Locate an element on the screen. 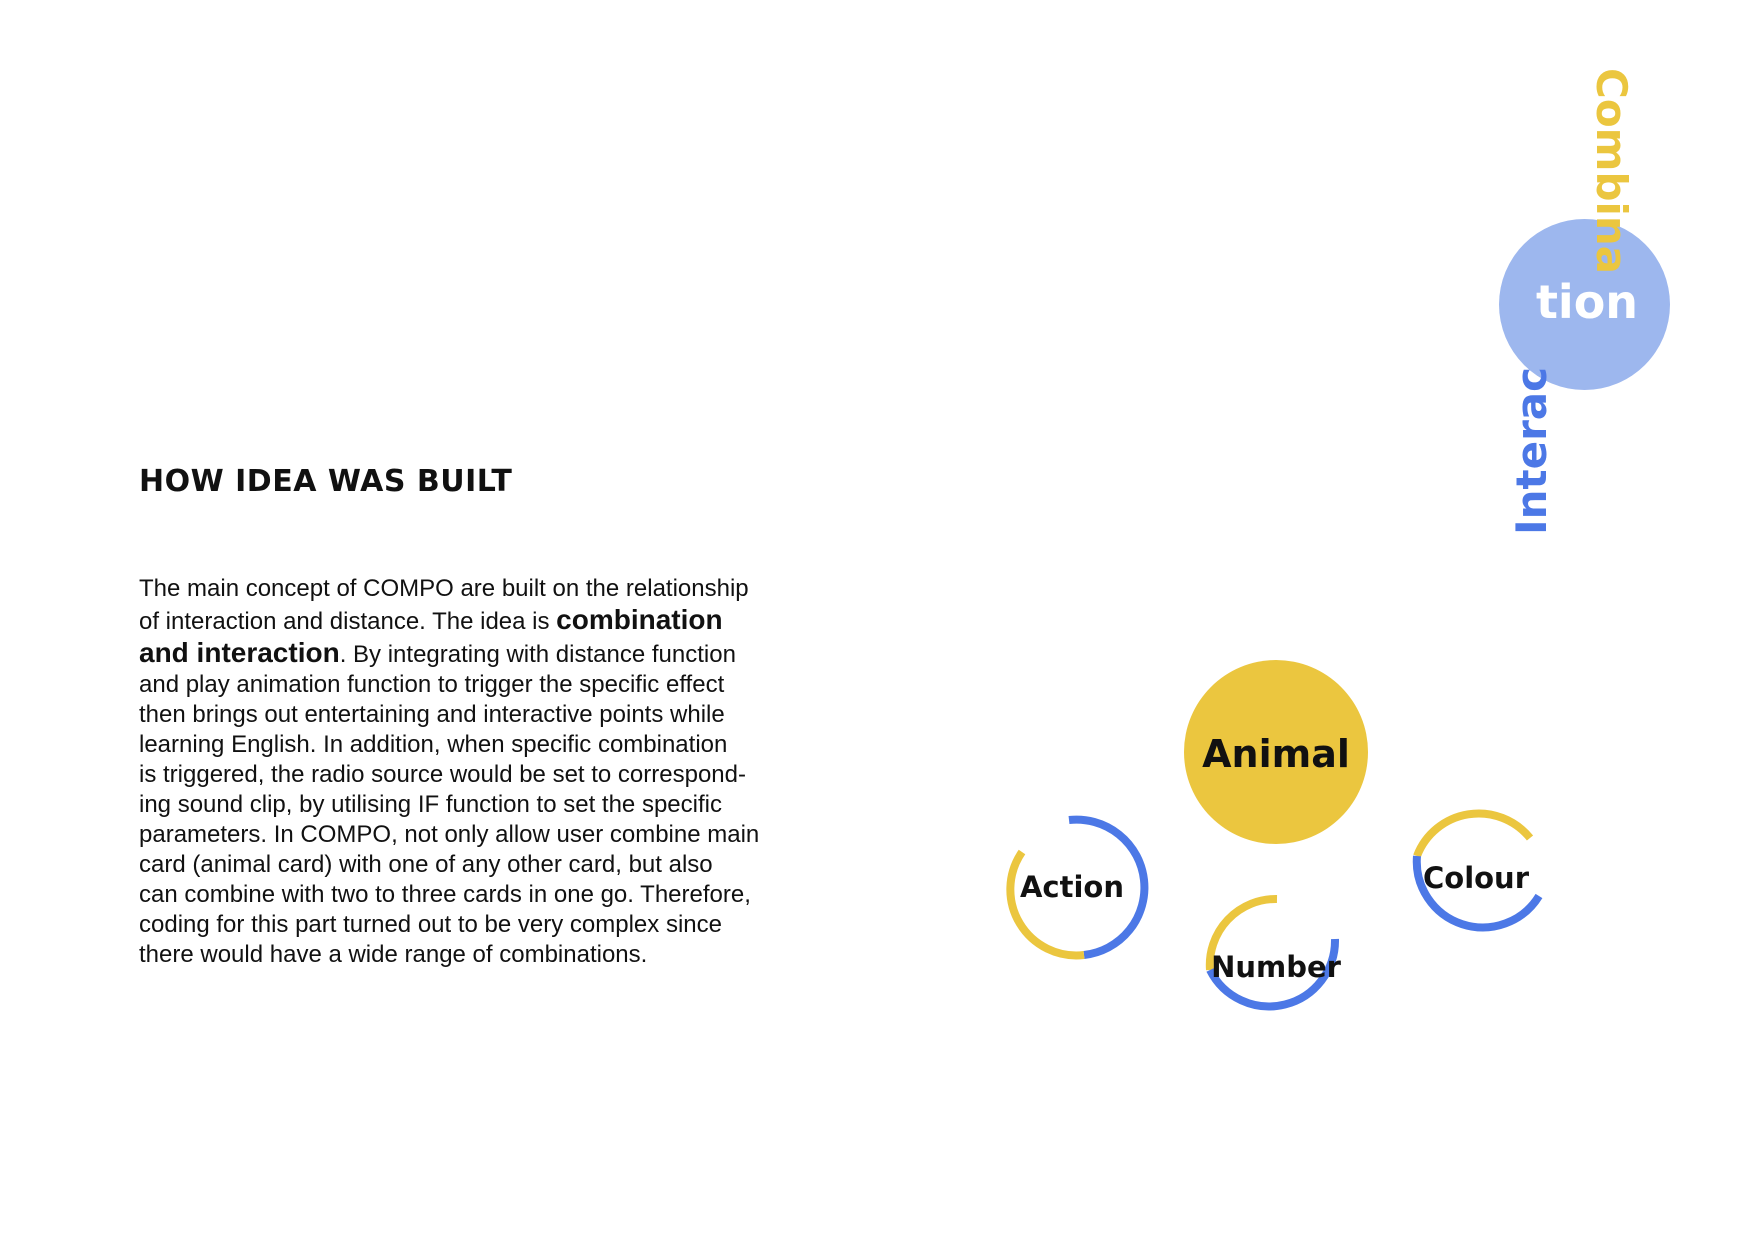  vertical-word-interac: Interac is located at coordinates (1531, 450).